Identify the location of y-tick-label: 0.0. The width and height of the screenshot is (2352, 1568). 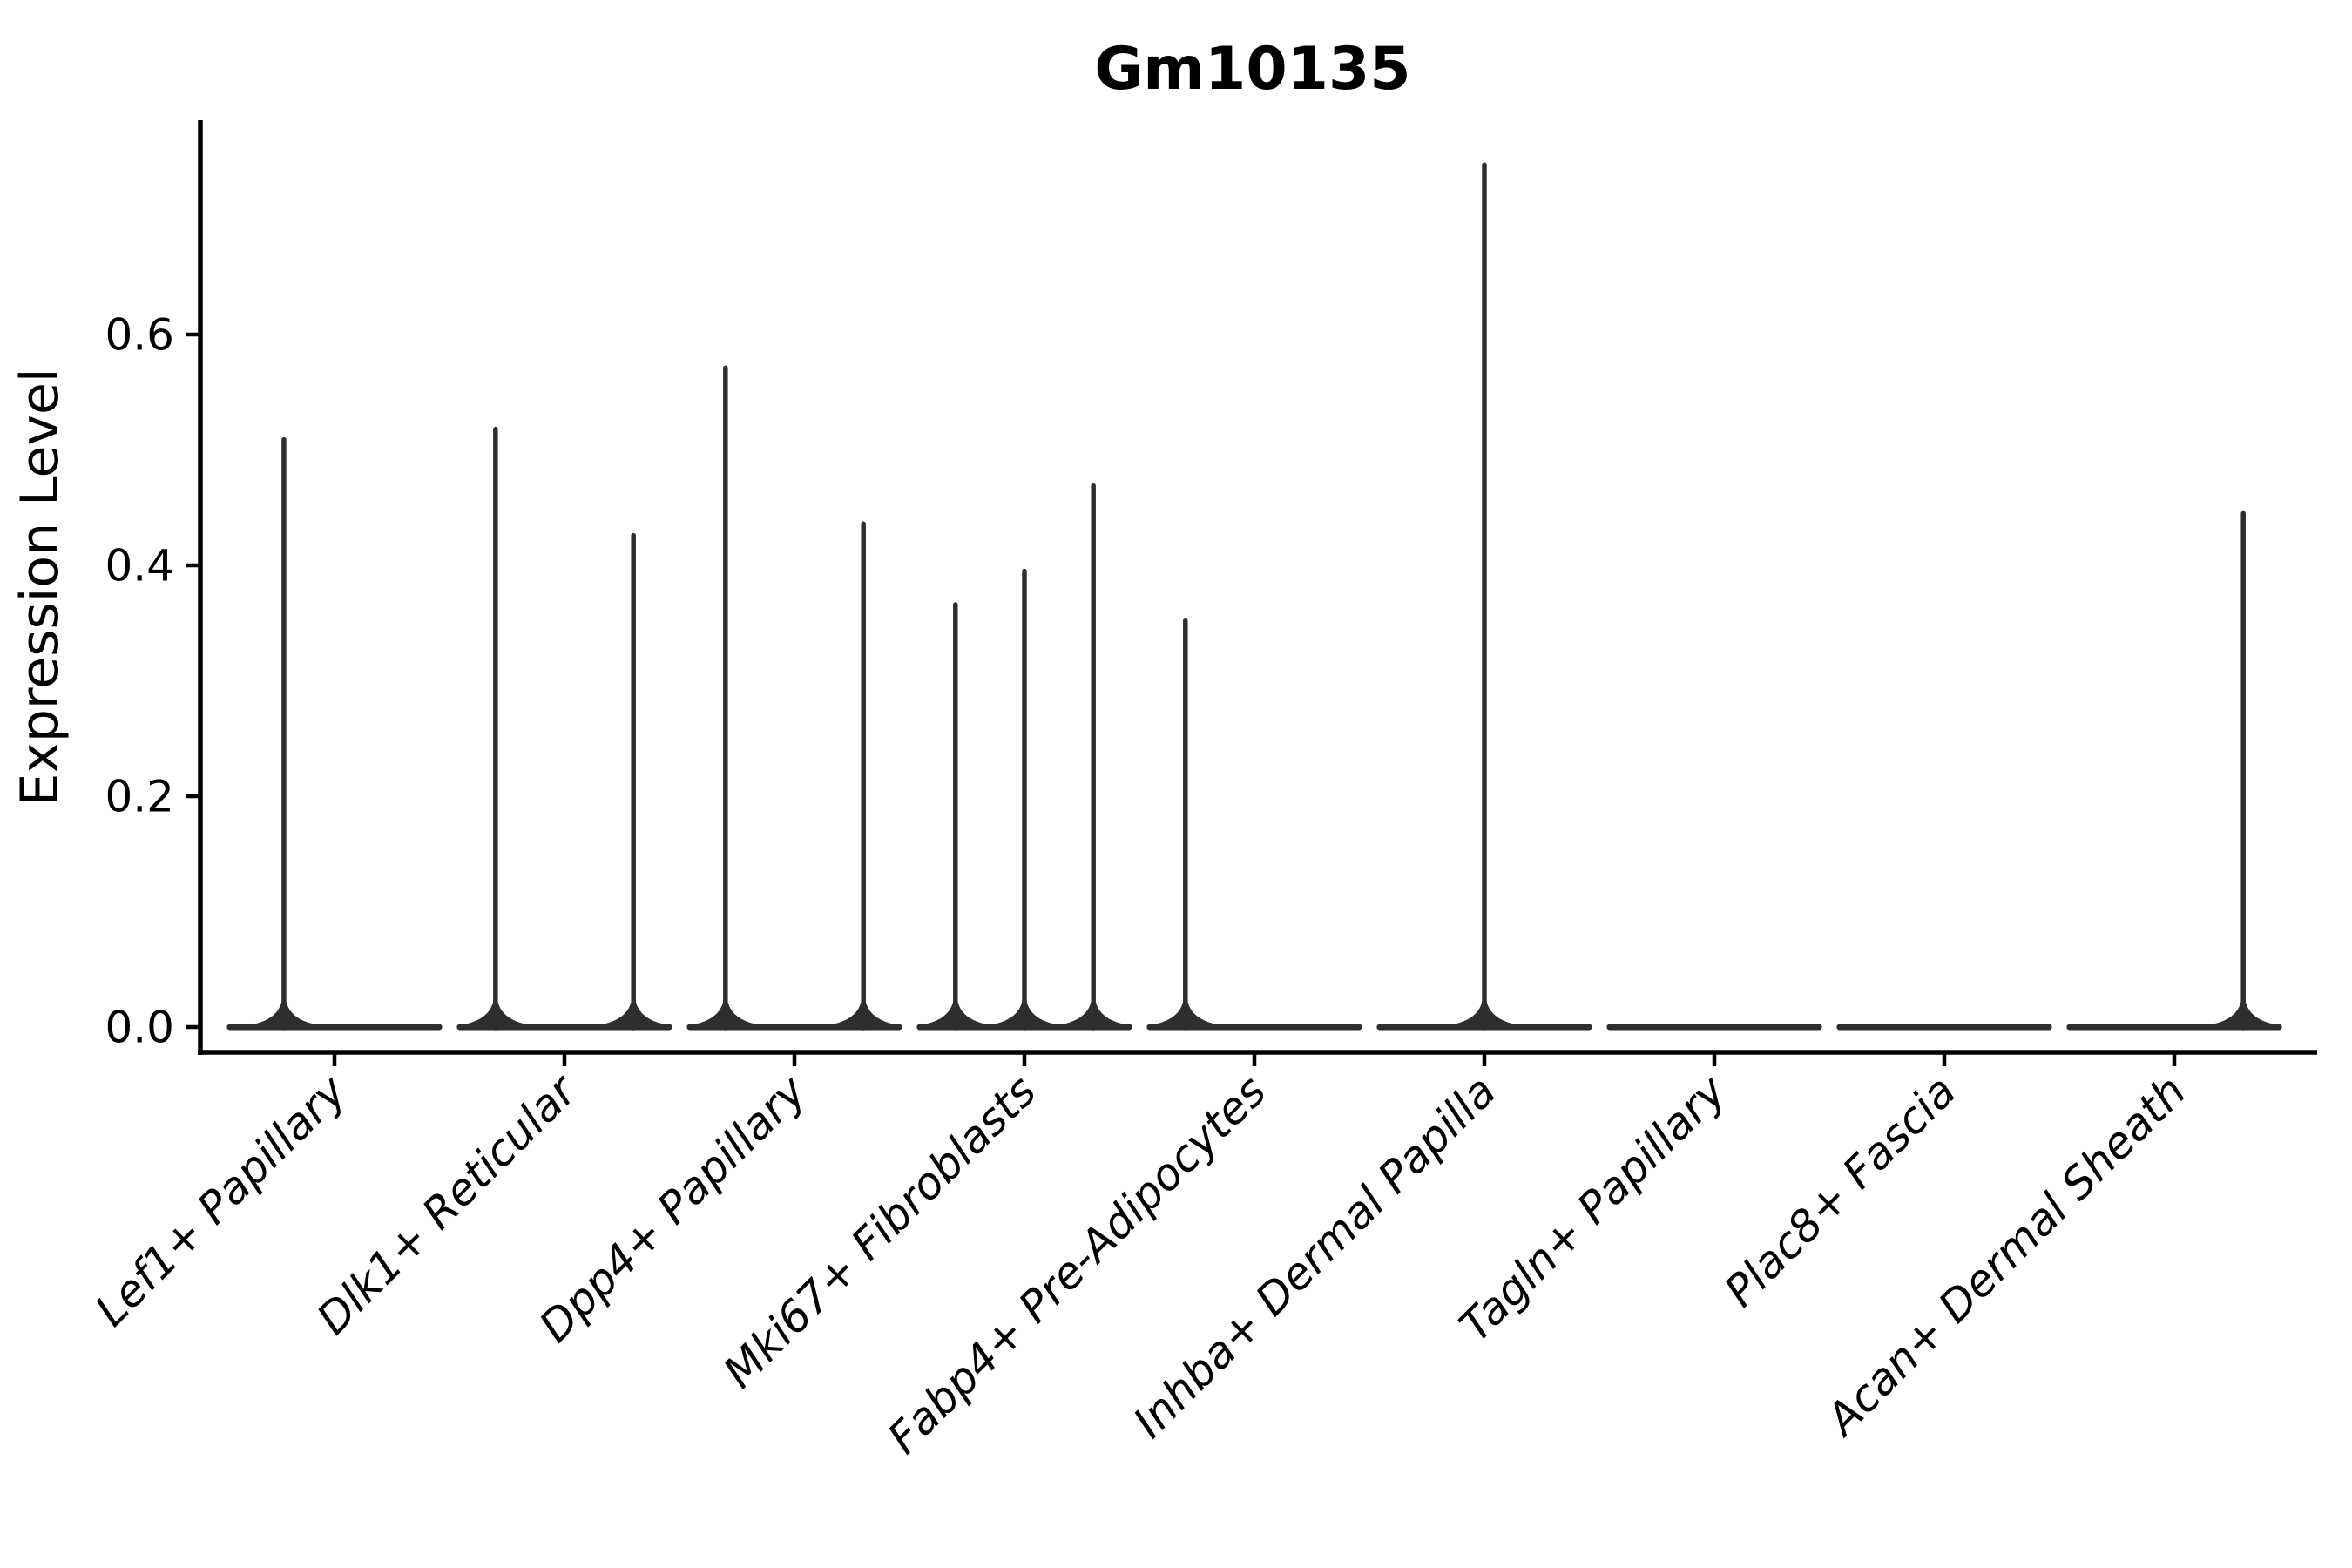
(139, 1028).